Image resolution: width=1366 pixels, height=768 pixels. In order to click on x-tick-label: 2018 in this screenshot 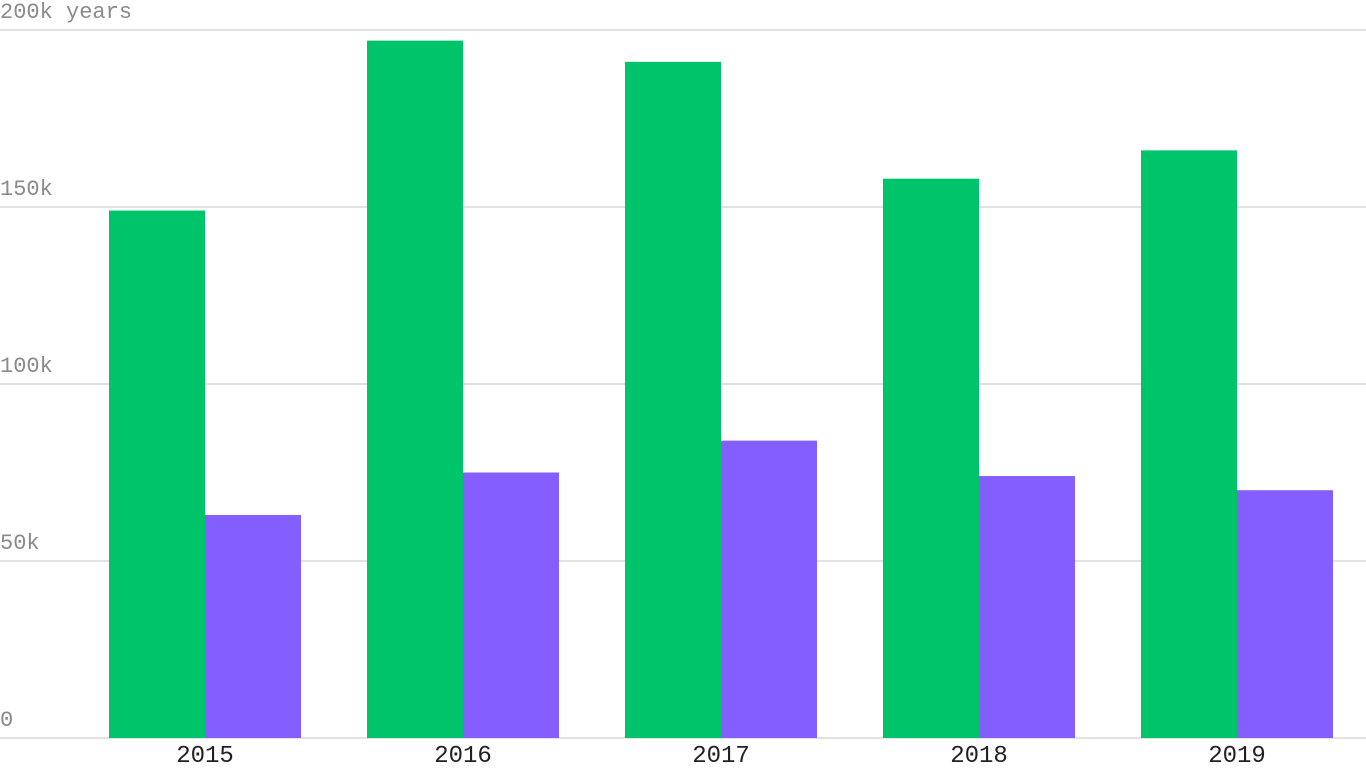, I will do `click(979, 755)`.